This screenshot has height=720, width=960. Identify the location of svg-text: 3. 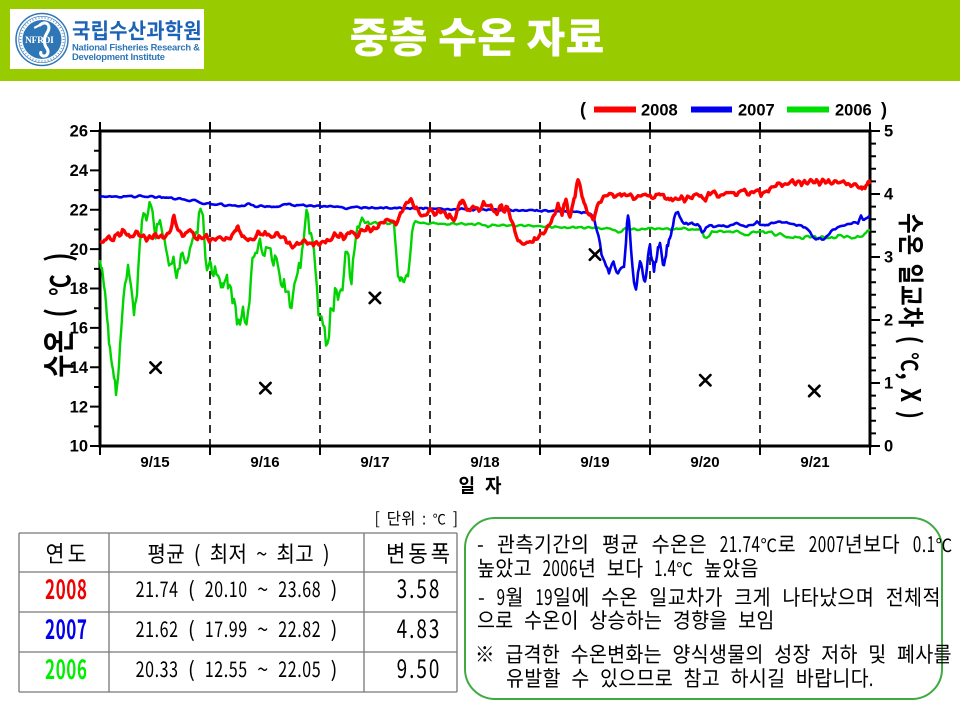
(888, 258).